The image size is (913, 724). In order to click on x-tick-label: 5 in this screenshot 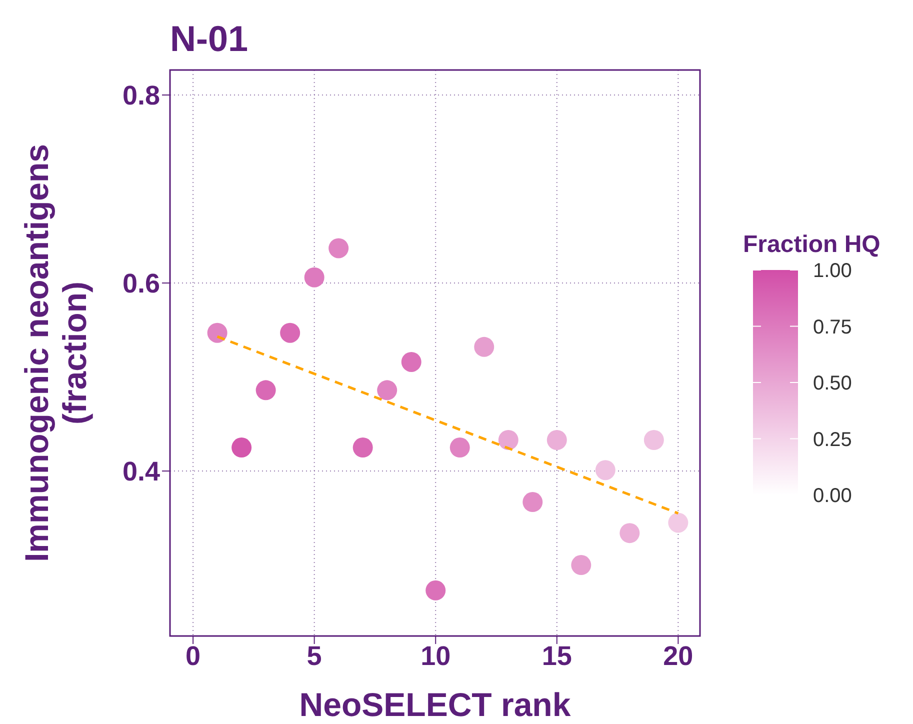, I will do `click(314, 656)`.